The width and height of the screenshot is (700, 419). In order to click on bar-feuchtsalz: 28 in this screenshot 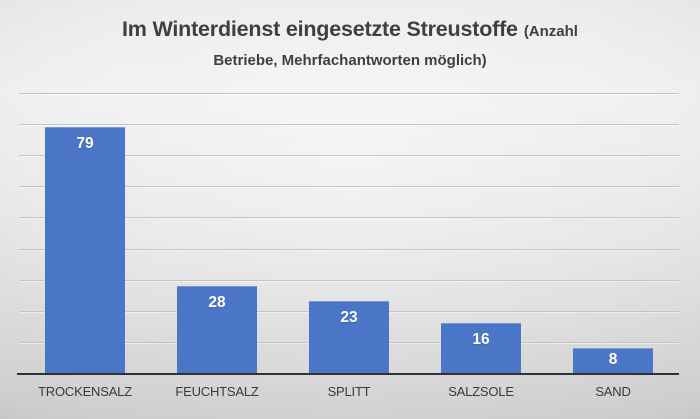, I will do `click(217, 329)`.